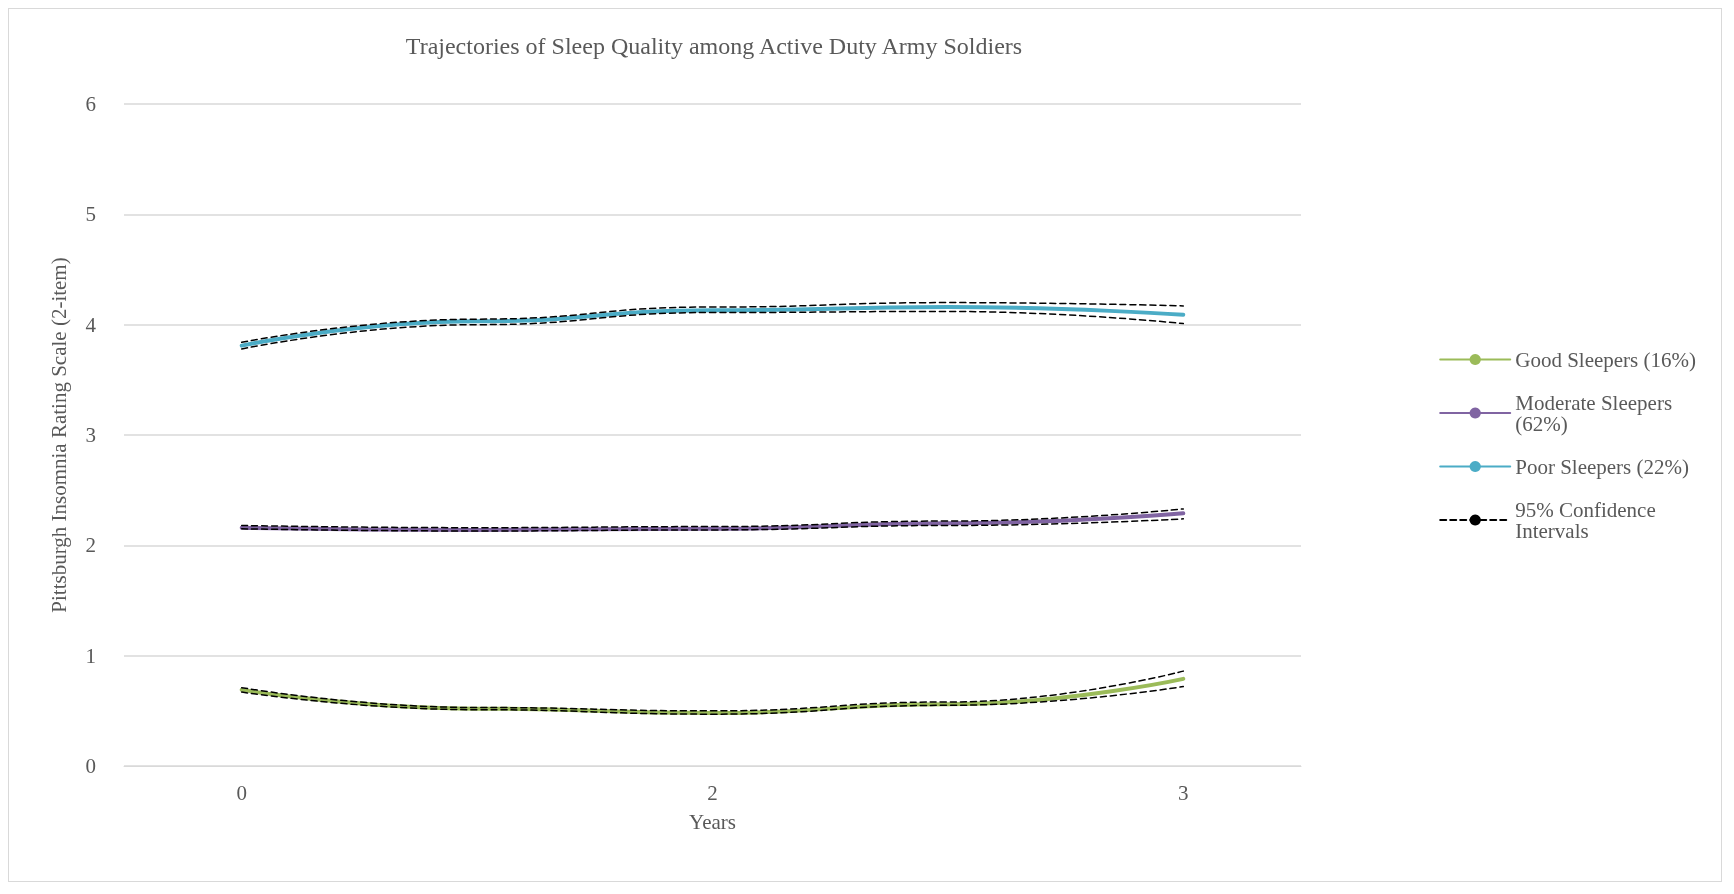  Describe the element at coordinates (58, 435) in the screenshot. I see `y-axis-title: Pittsburgh Insomnia Rating Scale (2-item)` at that location.